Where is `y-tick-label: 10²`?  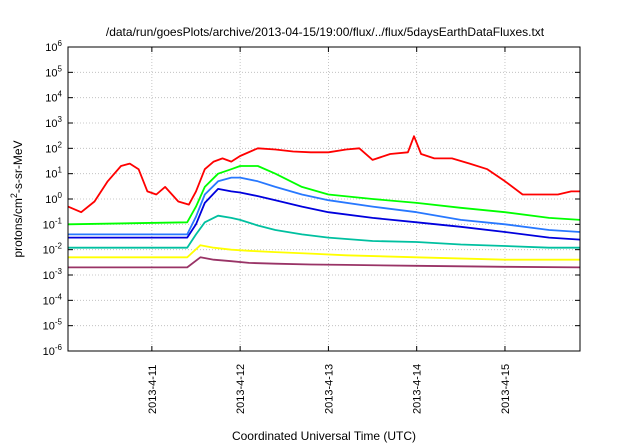 y-tick-label: 10² is located at coordinates (53, 147).